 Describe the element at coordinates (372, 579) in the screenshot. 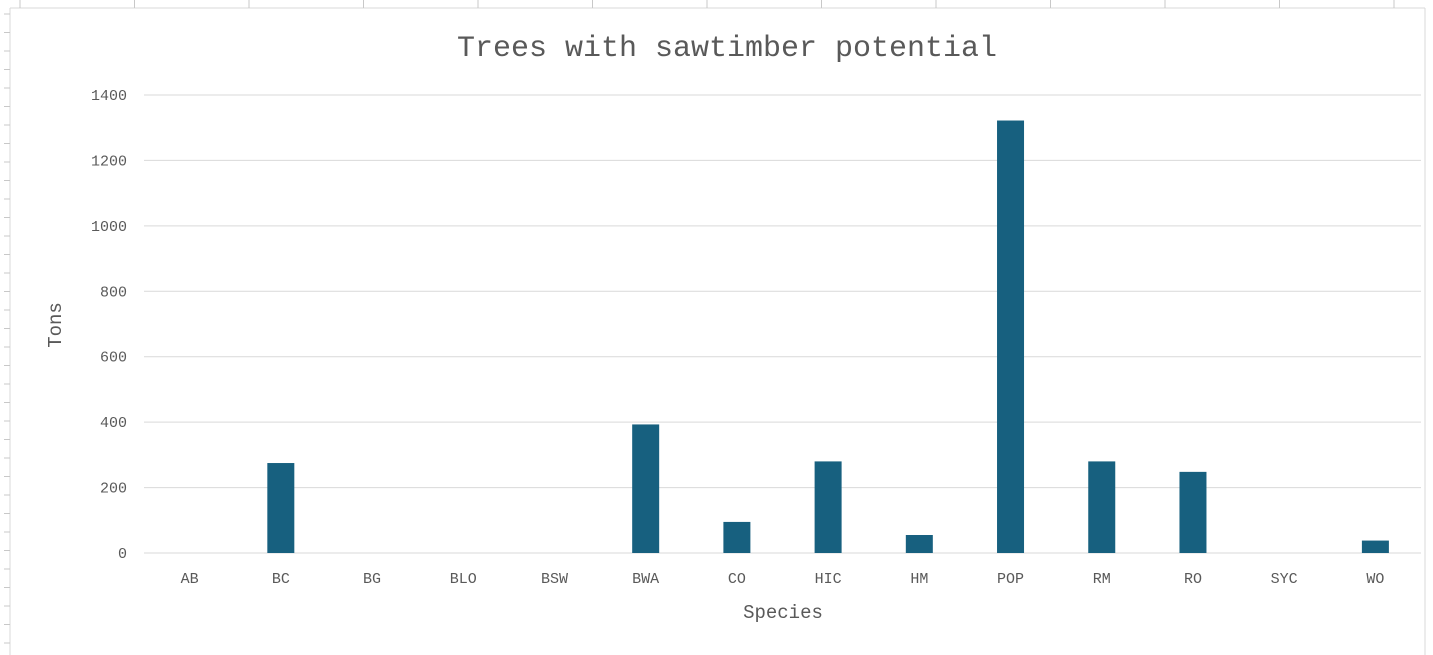

I see `x-tick-label: BG` at that location.